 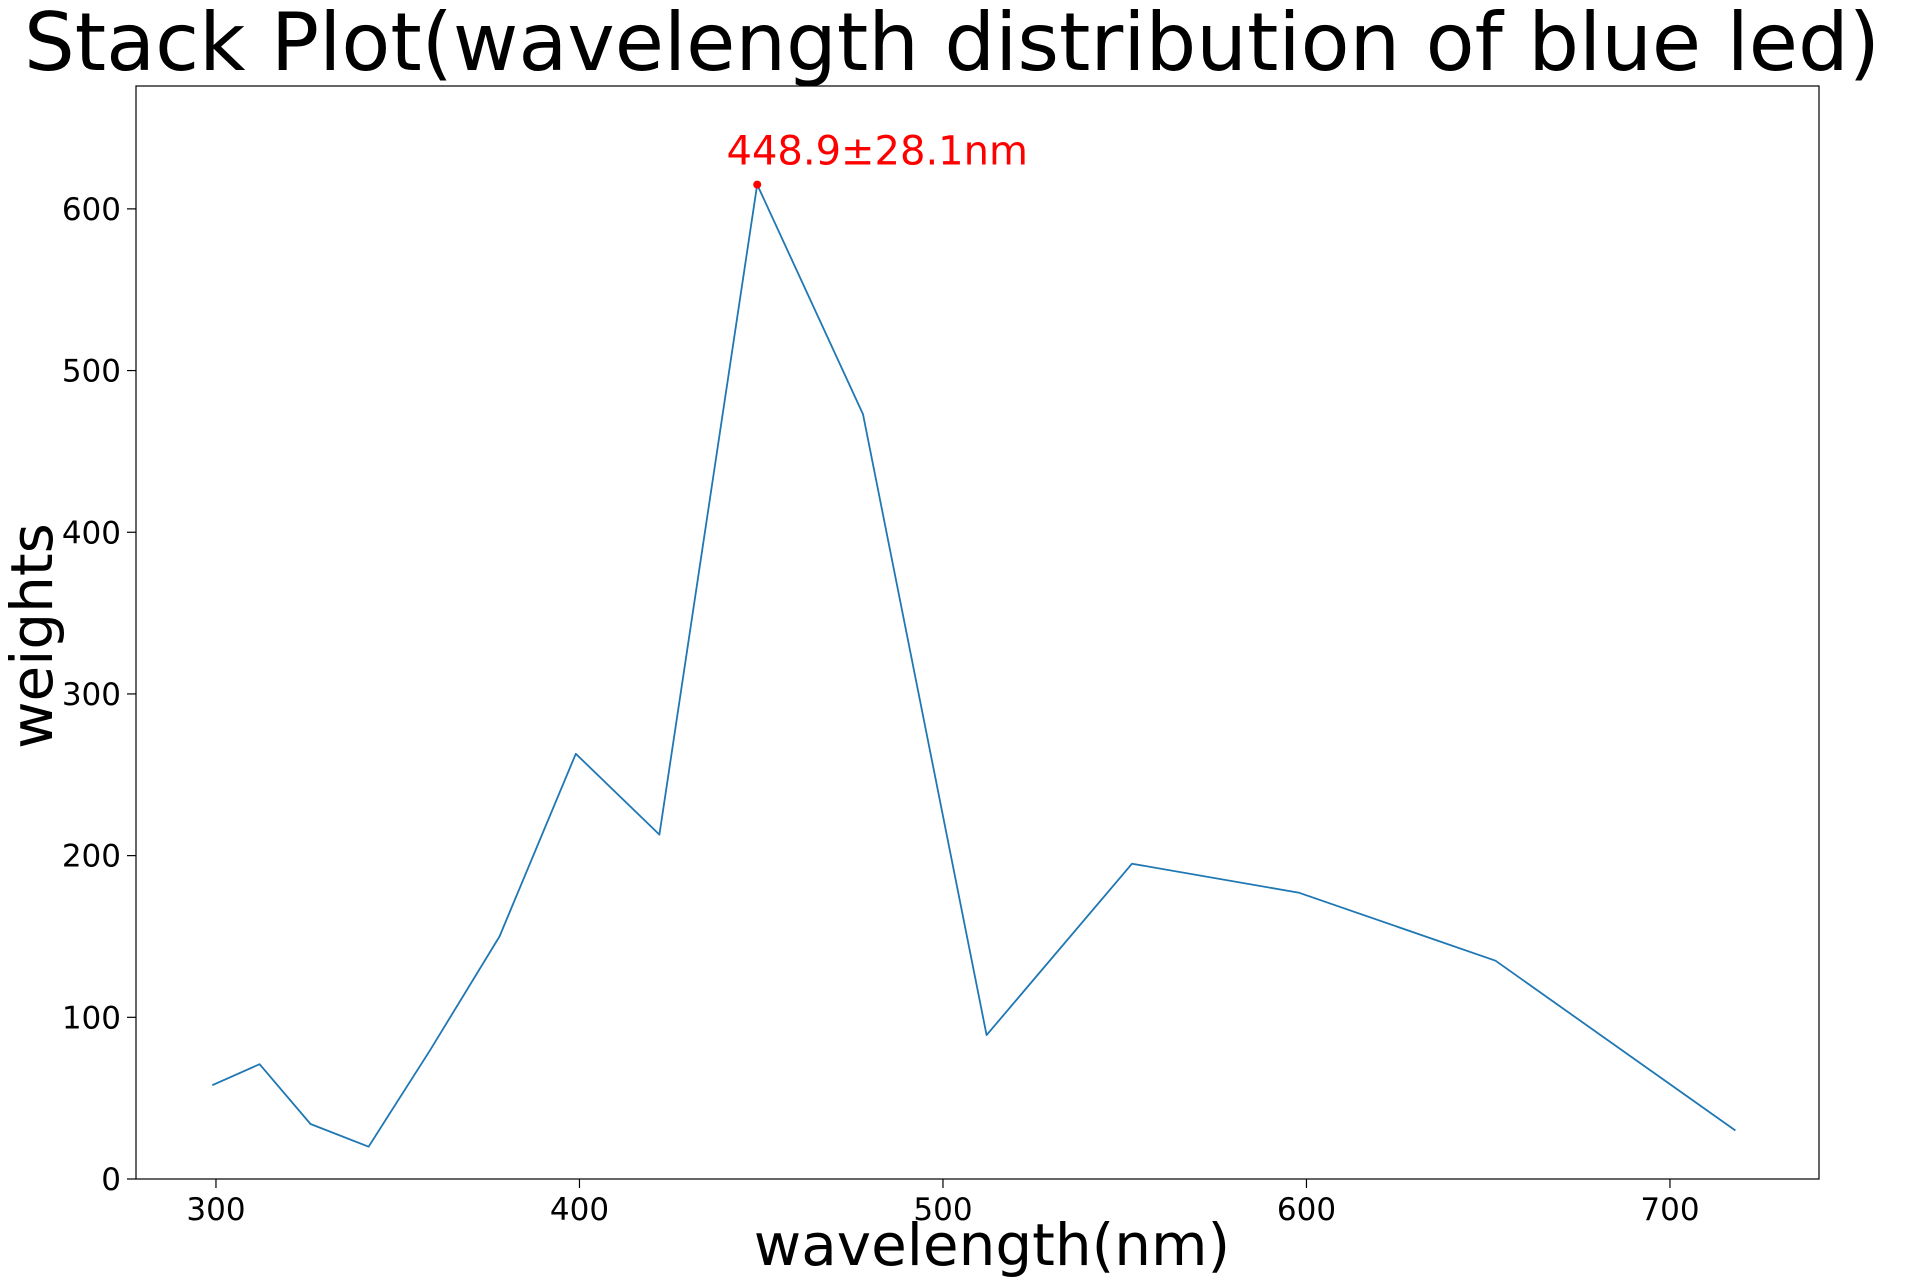 I want to click on x-axis-ticks: 300 400 500 600 700, so click(x=943, y=1203).